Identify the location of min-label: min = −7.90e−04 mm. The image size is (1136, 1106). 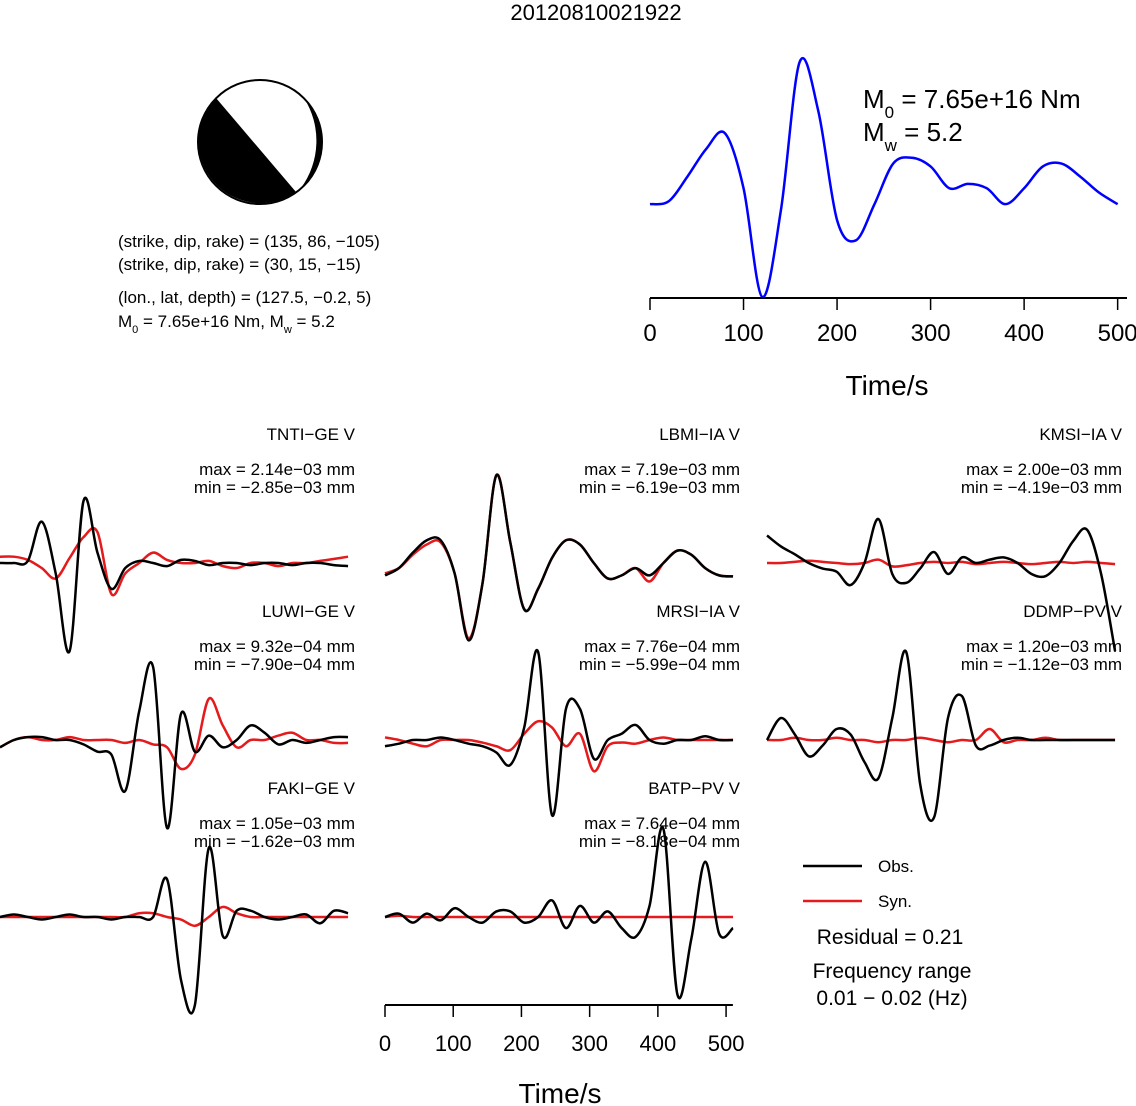
(274, 664).